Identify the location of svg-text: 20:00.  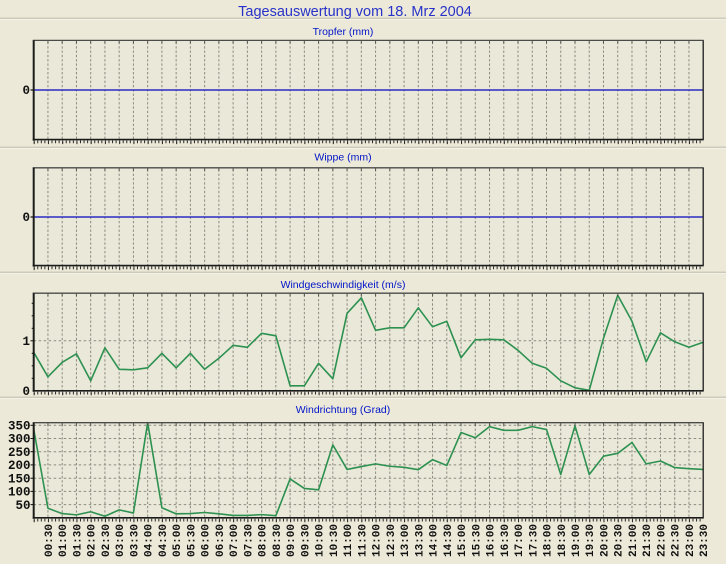
(605, 540).